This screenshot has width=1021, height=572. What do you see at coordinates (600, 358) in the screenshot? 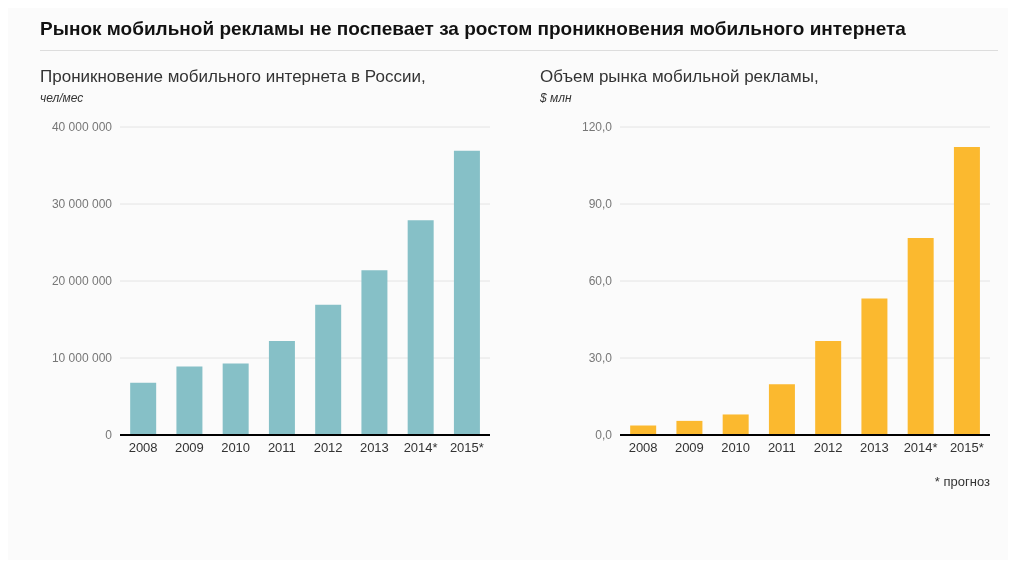
I see `y-tick-label: 30,0` at bounding box center [600, 358].